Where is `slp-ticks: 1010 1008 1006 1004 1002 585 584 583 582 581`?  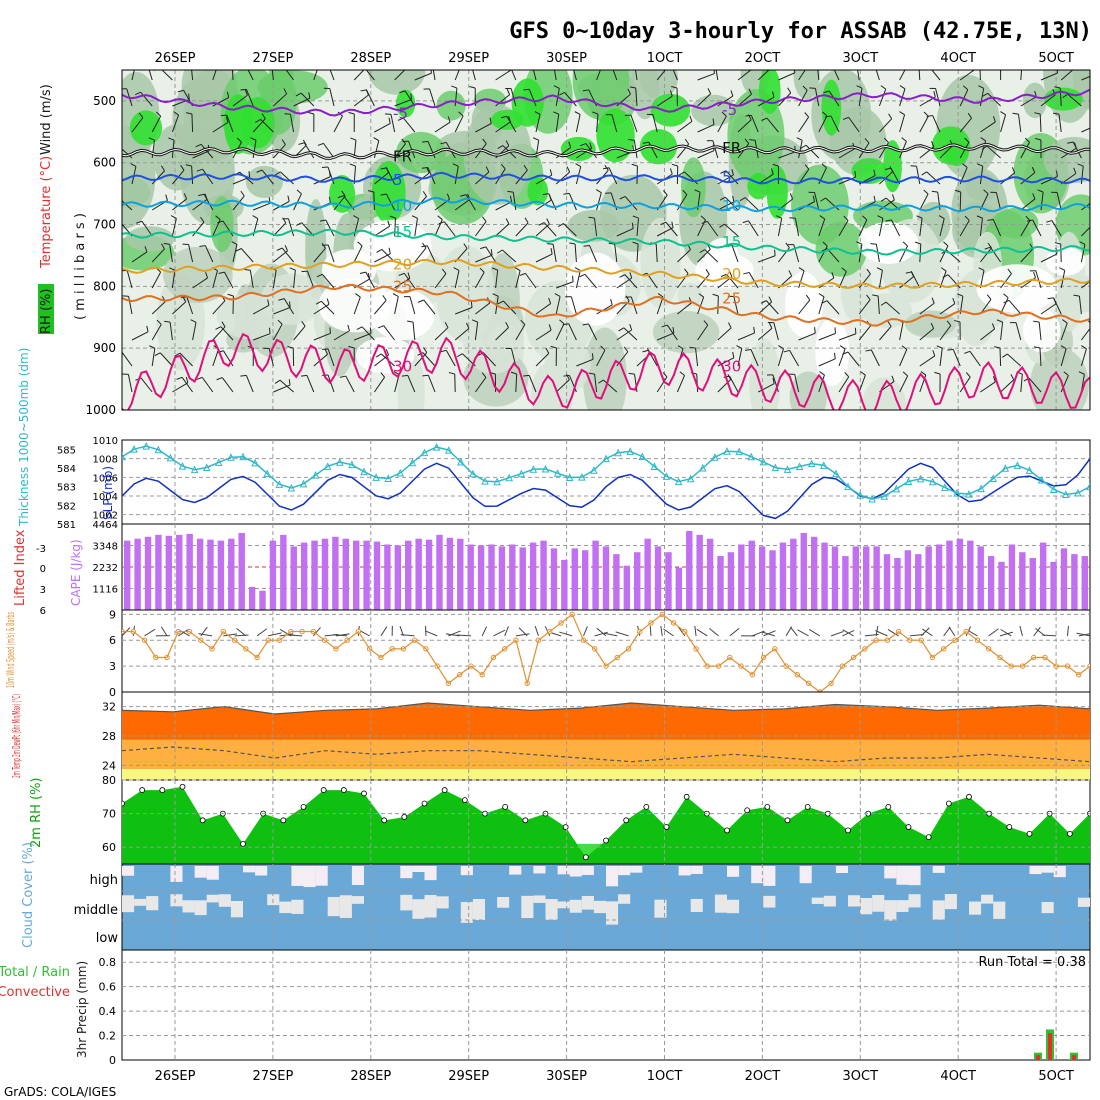
slp-ticks: 1010 1008 1006 1004 1002 585 584 583 582 581 is located at coordinates (87, 483).